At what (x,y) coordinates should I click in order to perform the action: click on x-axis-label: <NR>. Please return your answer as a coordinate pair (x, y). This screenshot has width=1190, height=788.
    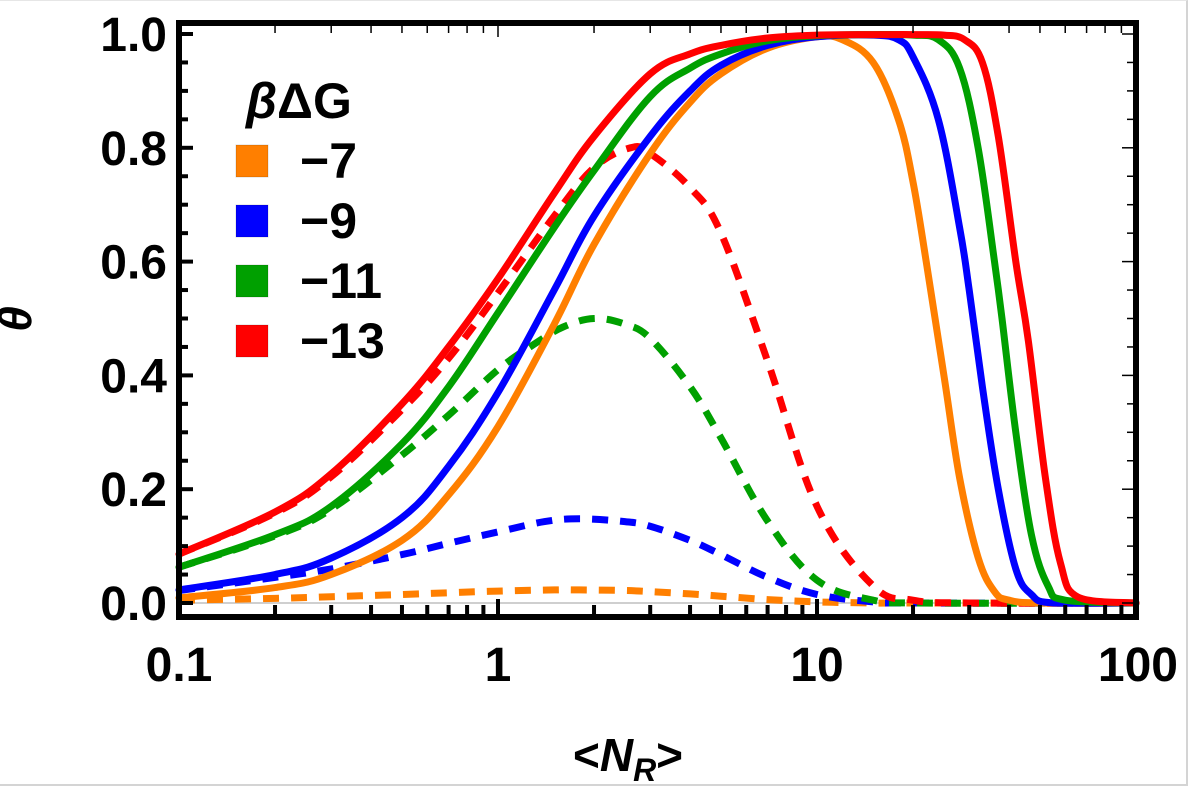
    Looking at the image, I should click on (628, 758).